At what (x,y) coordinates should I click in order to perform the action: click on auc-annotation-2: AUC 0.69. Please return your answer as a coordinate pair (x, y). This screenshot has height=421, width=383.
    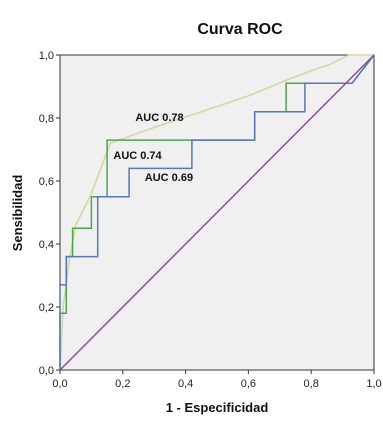
    Looking at the image, I should click on (169, 178).